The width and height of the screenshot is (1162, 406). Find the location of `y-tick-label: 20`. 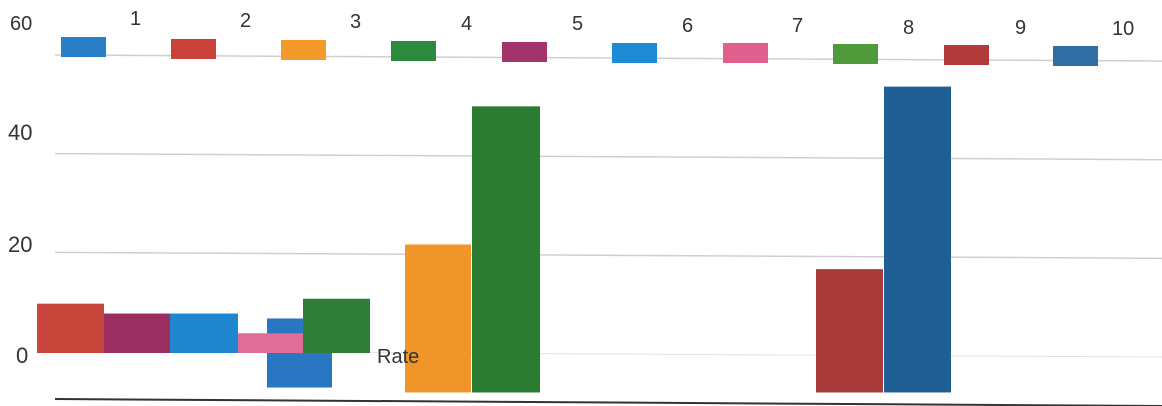

y-tick-label: 20 is located at coordinates (20, 244).